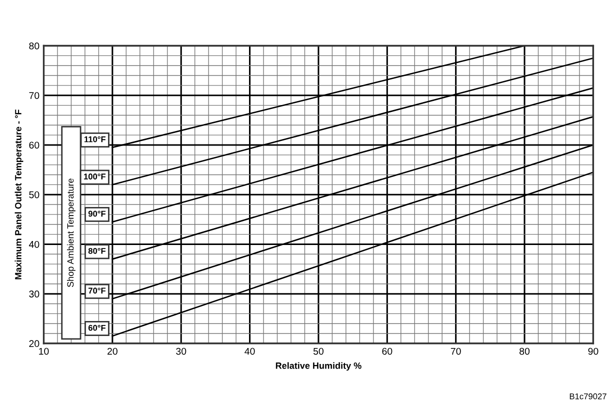  I want to click on x-tick-label: 40, so click(249, 351).